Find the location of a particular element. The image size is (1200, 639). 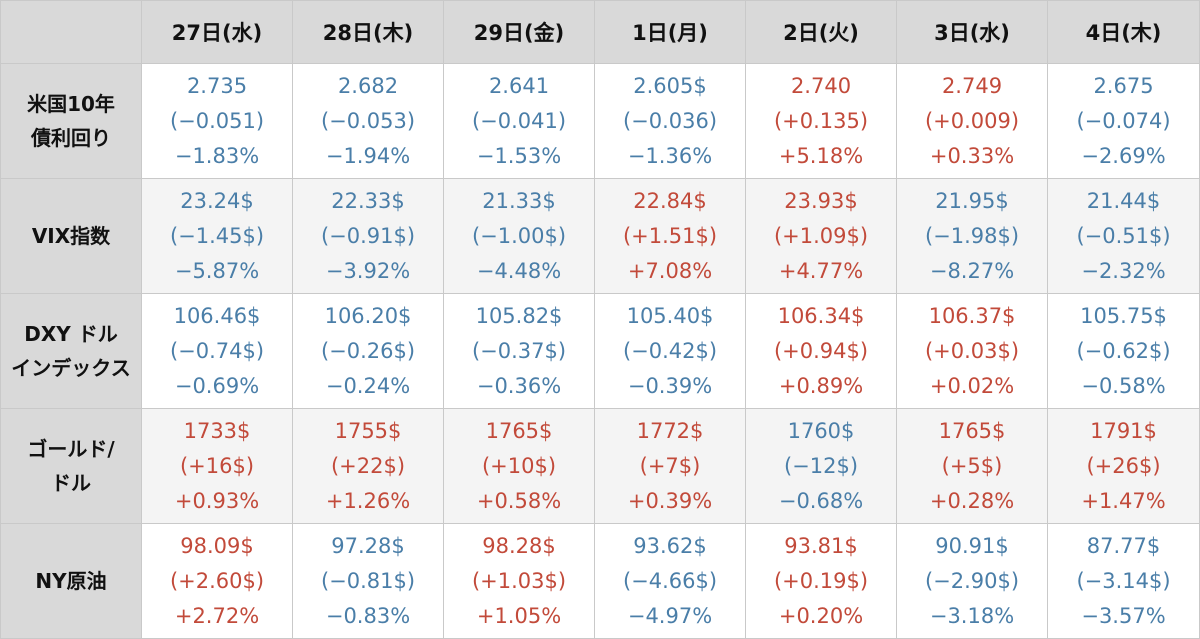

cell-pct: +0.33% is located at coordinates (972, 155).